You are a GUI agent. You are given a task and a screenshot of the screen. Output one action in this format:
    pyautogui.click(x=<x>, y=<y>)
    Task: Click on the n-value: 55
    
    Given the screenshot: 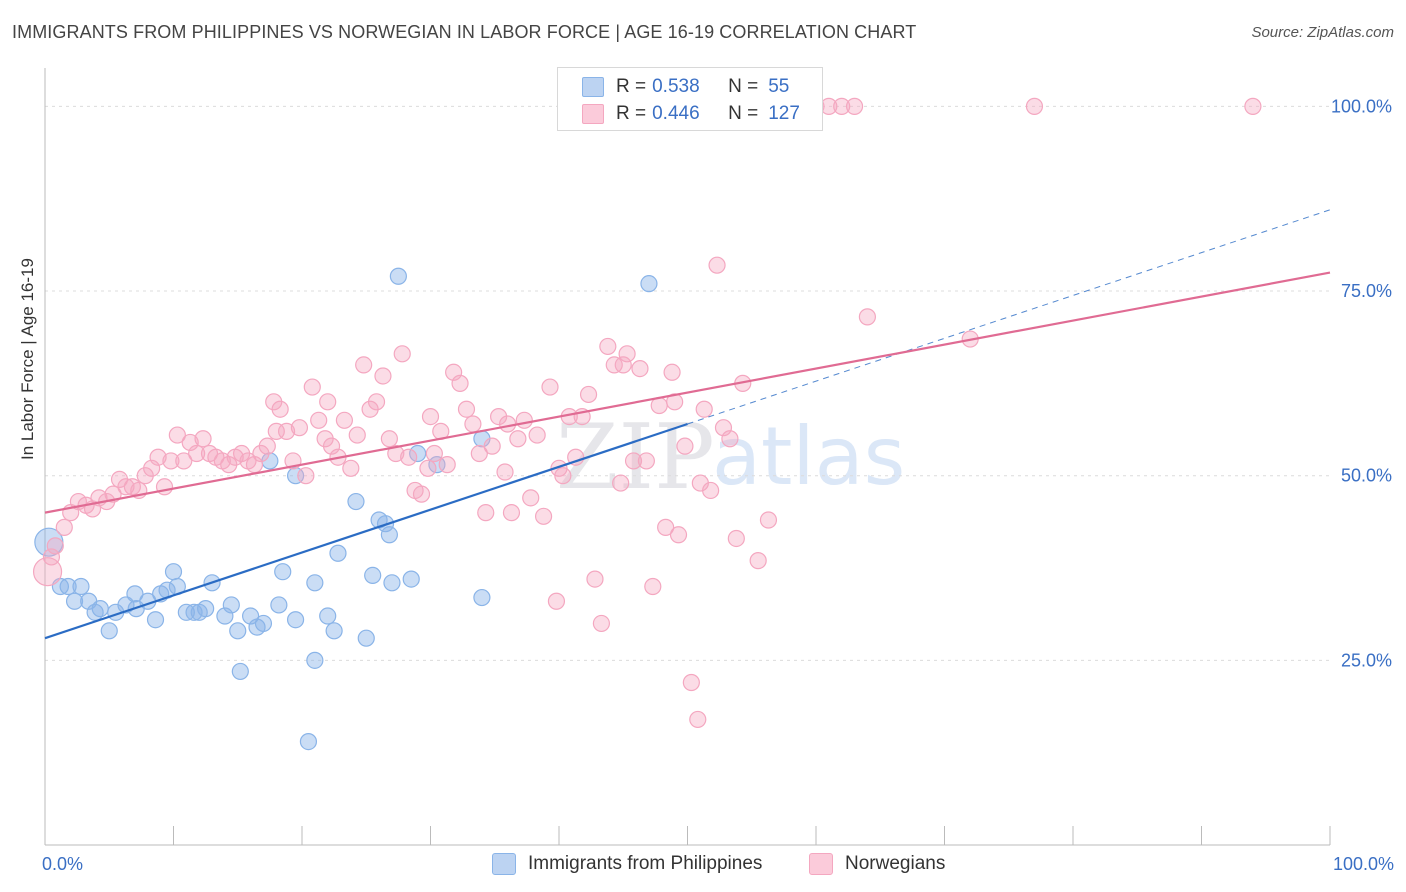 What is the action you would take?
    pyautogui.click(x=779, y=86)
    